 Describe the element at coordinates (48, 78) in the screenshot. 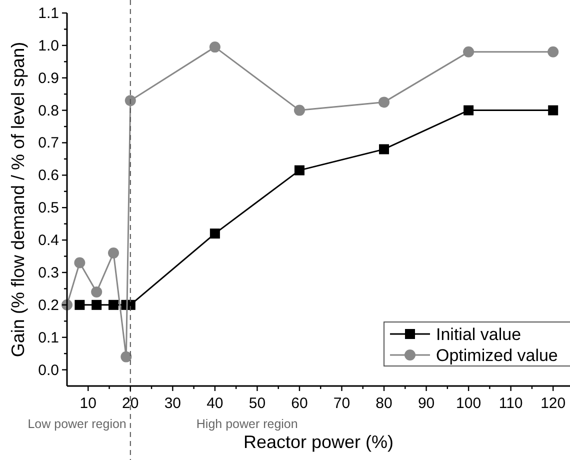

I see `y-tick-label: 0.9` at that location.